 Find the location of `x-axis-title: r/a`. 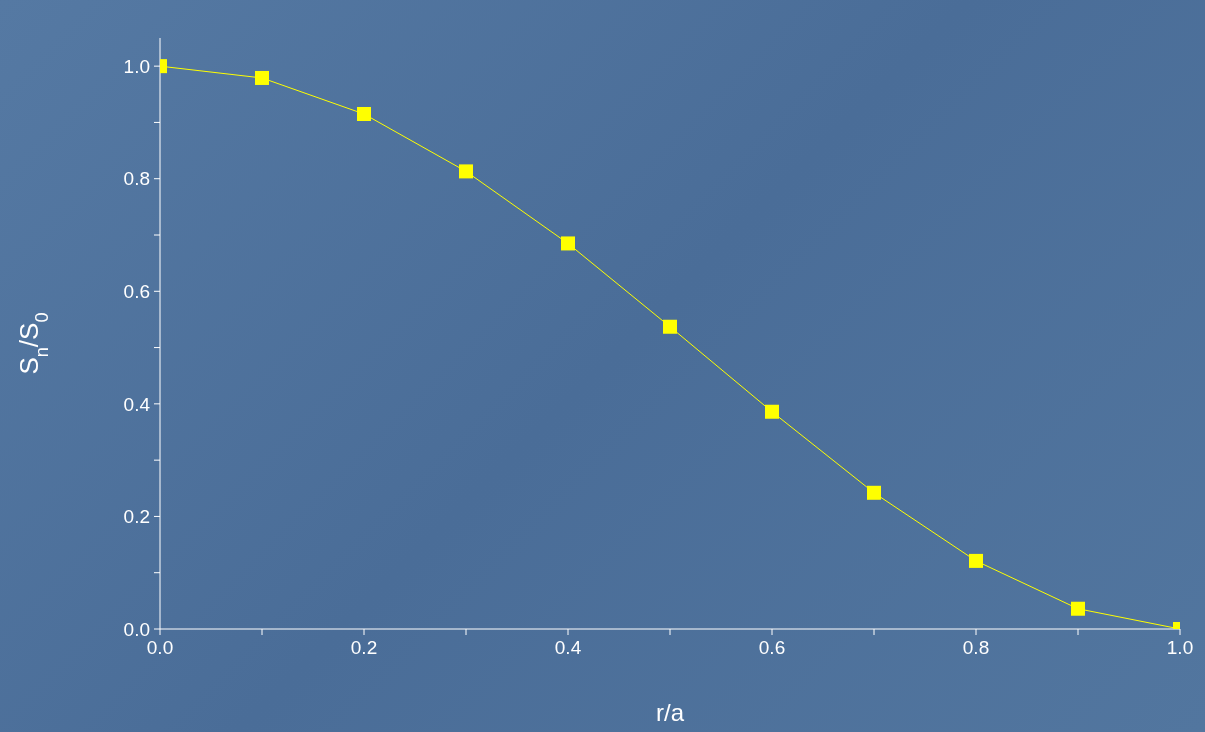

x-axis-title: r/a is located at coordinates (670, 712).